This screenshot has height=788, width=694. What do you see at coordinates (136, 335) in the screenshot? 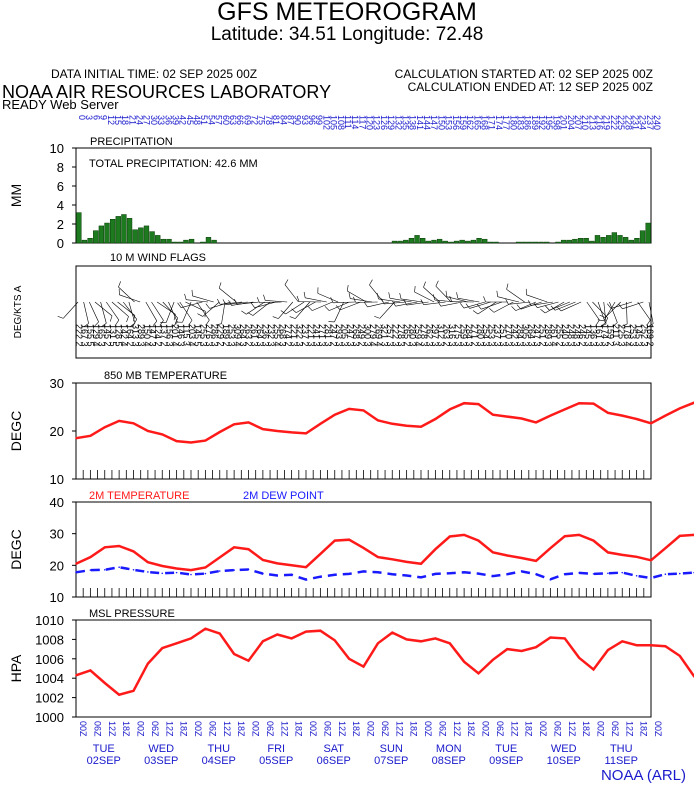
I see `wind-value-label: 313 3` at bounding box center [136, 335].